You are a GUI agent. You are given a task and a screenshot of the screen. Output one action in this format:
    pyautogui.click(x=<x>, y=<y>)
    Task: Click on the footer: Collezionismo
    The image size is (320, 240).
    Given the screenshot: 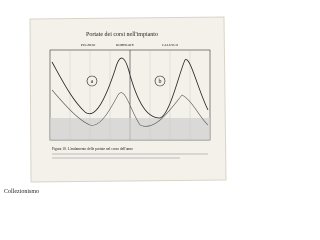 What is the action you would take?
    pyautogui.click(x=21, y=192)
    